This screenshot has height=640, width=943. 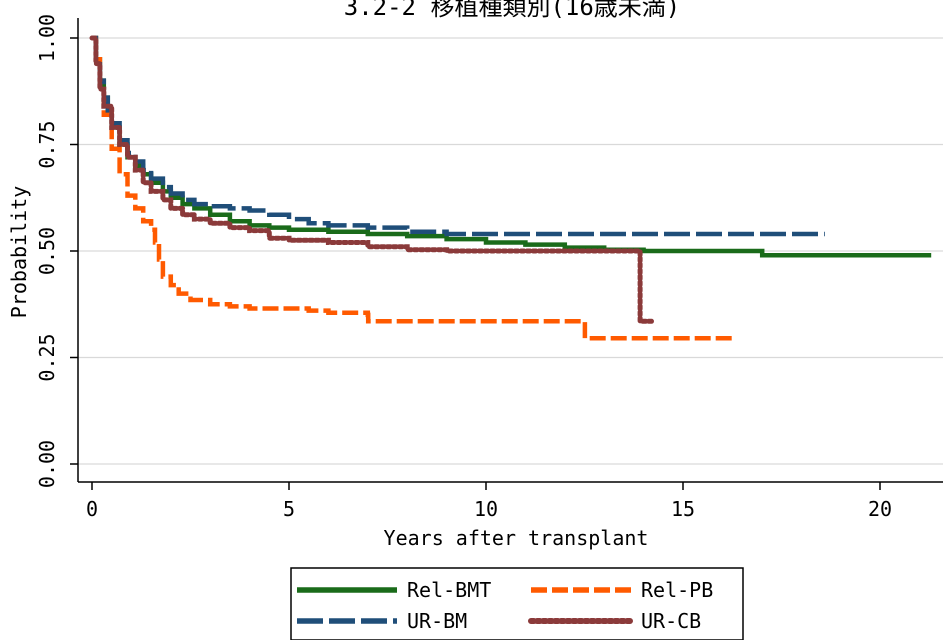 I want to click on legend-label-rel-pb: Rel-PB, so click(x=677, y=590).